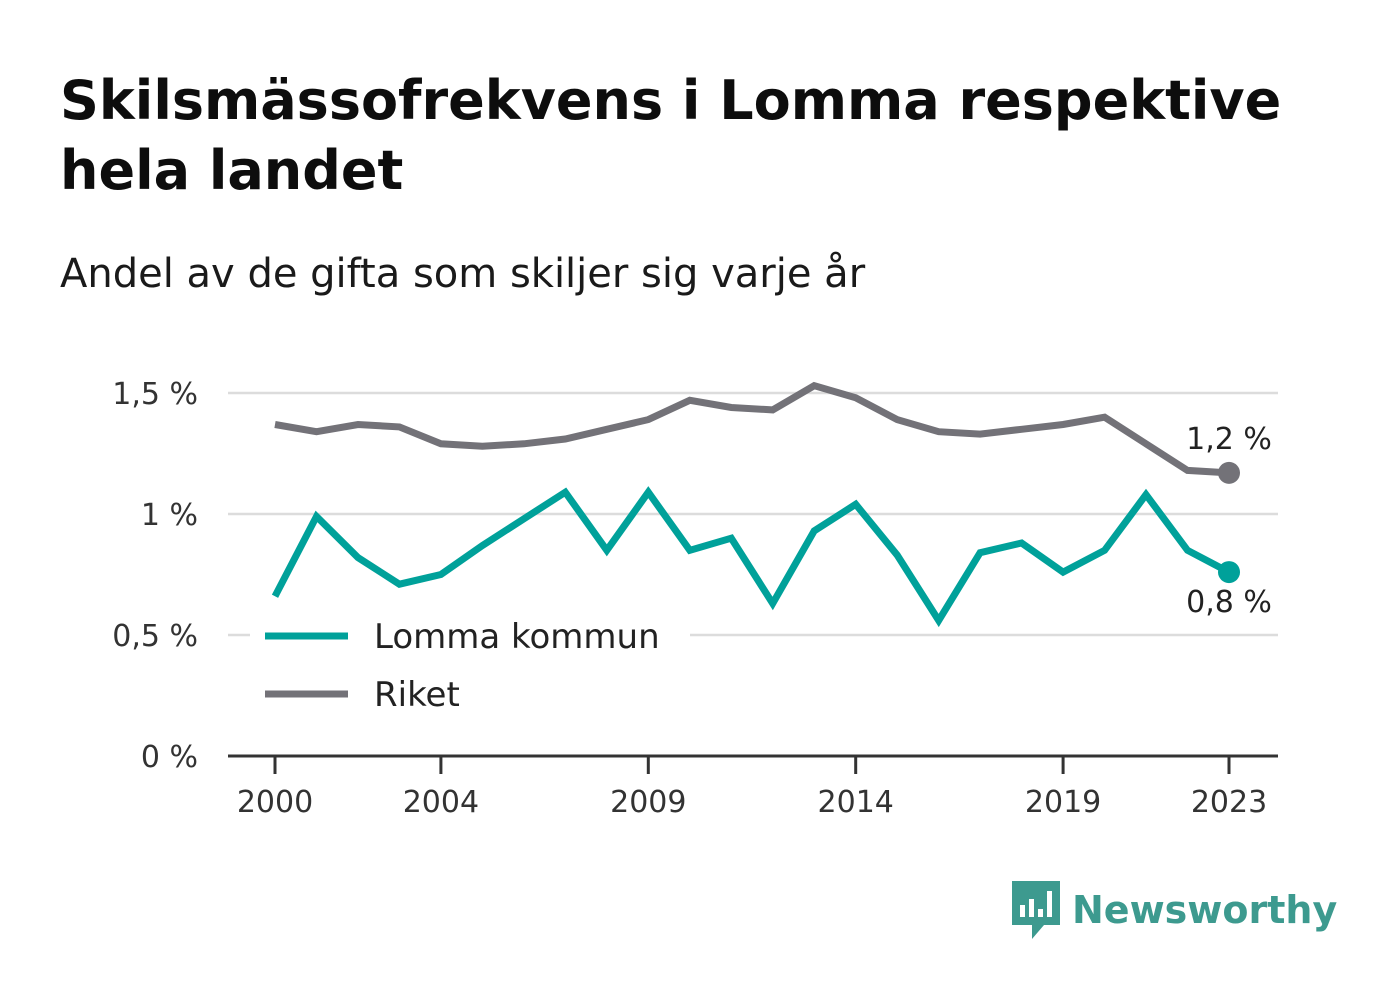  I want to click on end-label-riket: 1,2 %, so click(1229, 439).